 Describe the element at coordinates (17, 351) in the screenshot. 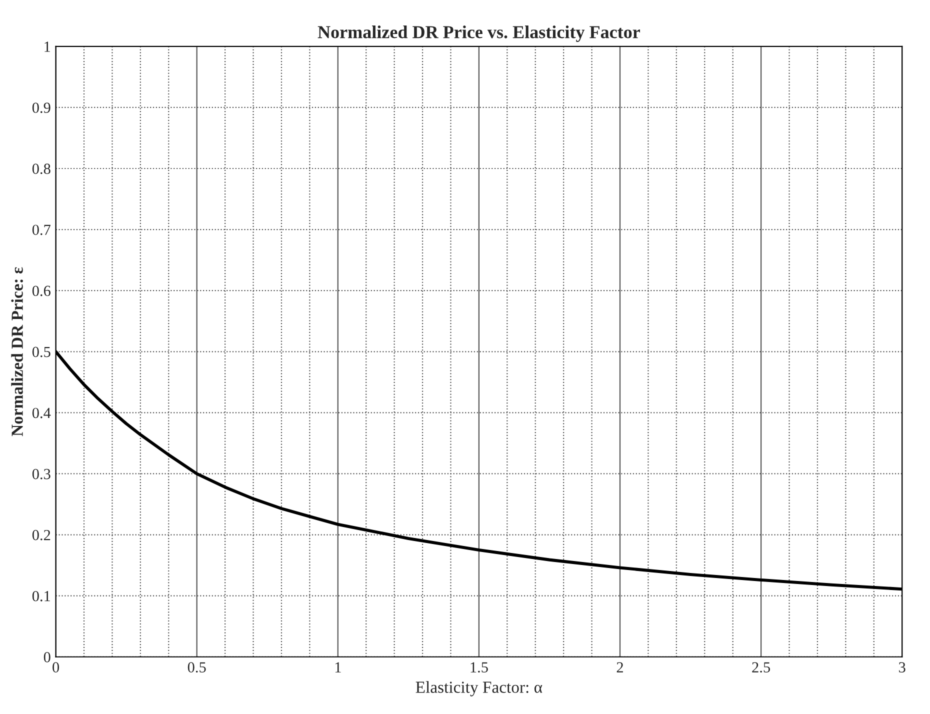

I see `y-axis-title: Normalized DR Price: ε` at that location.